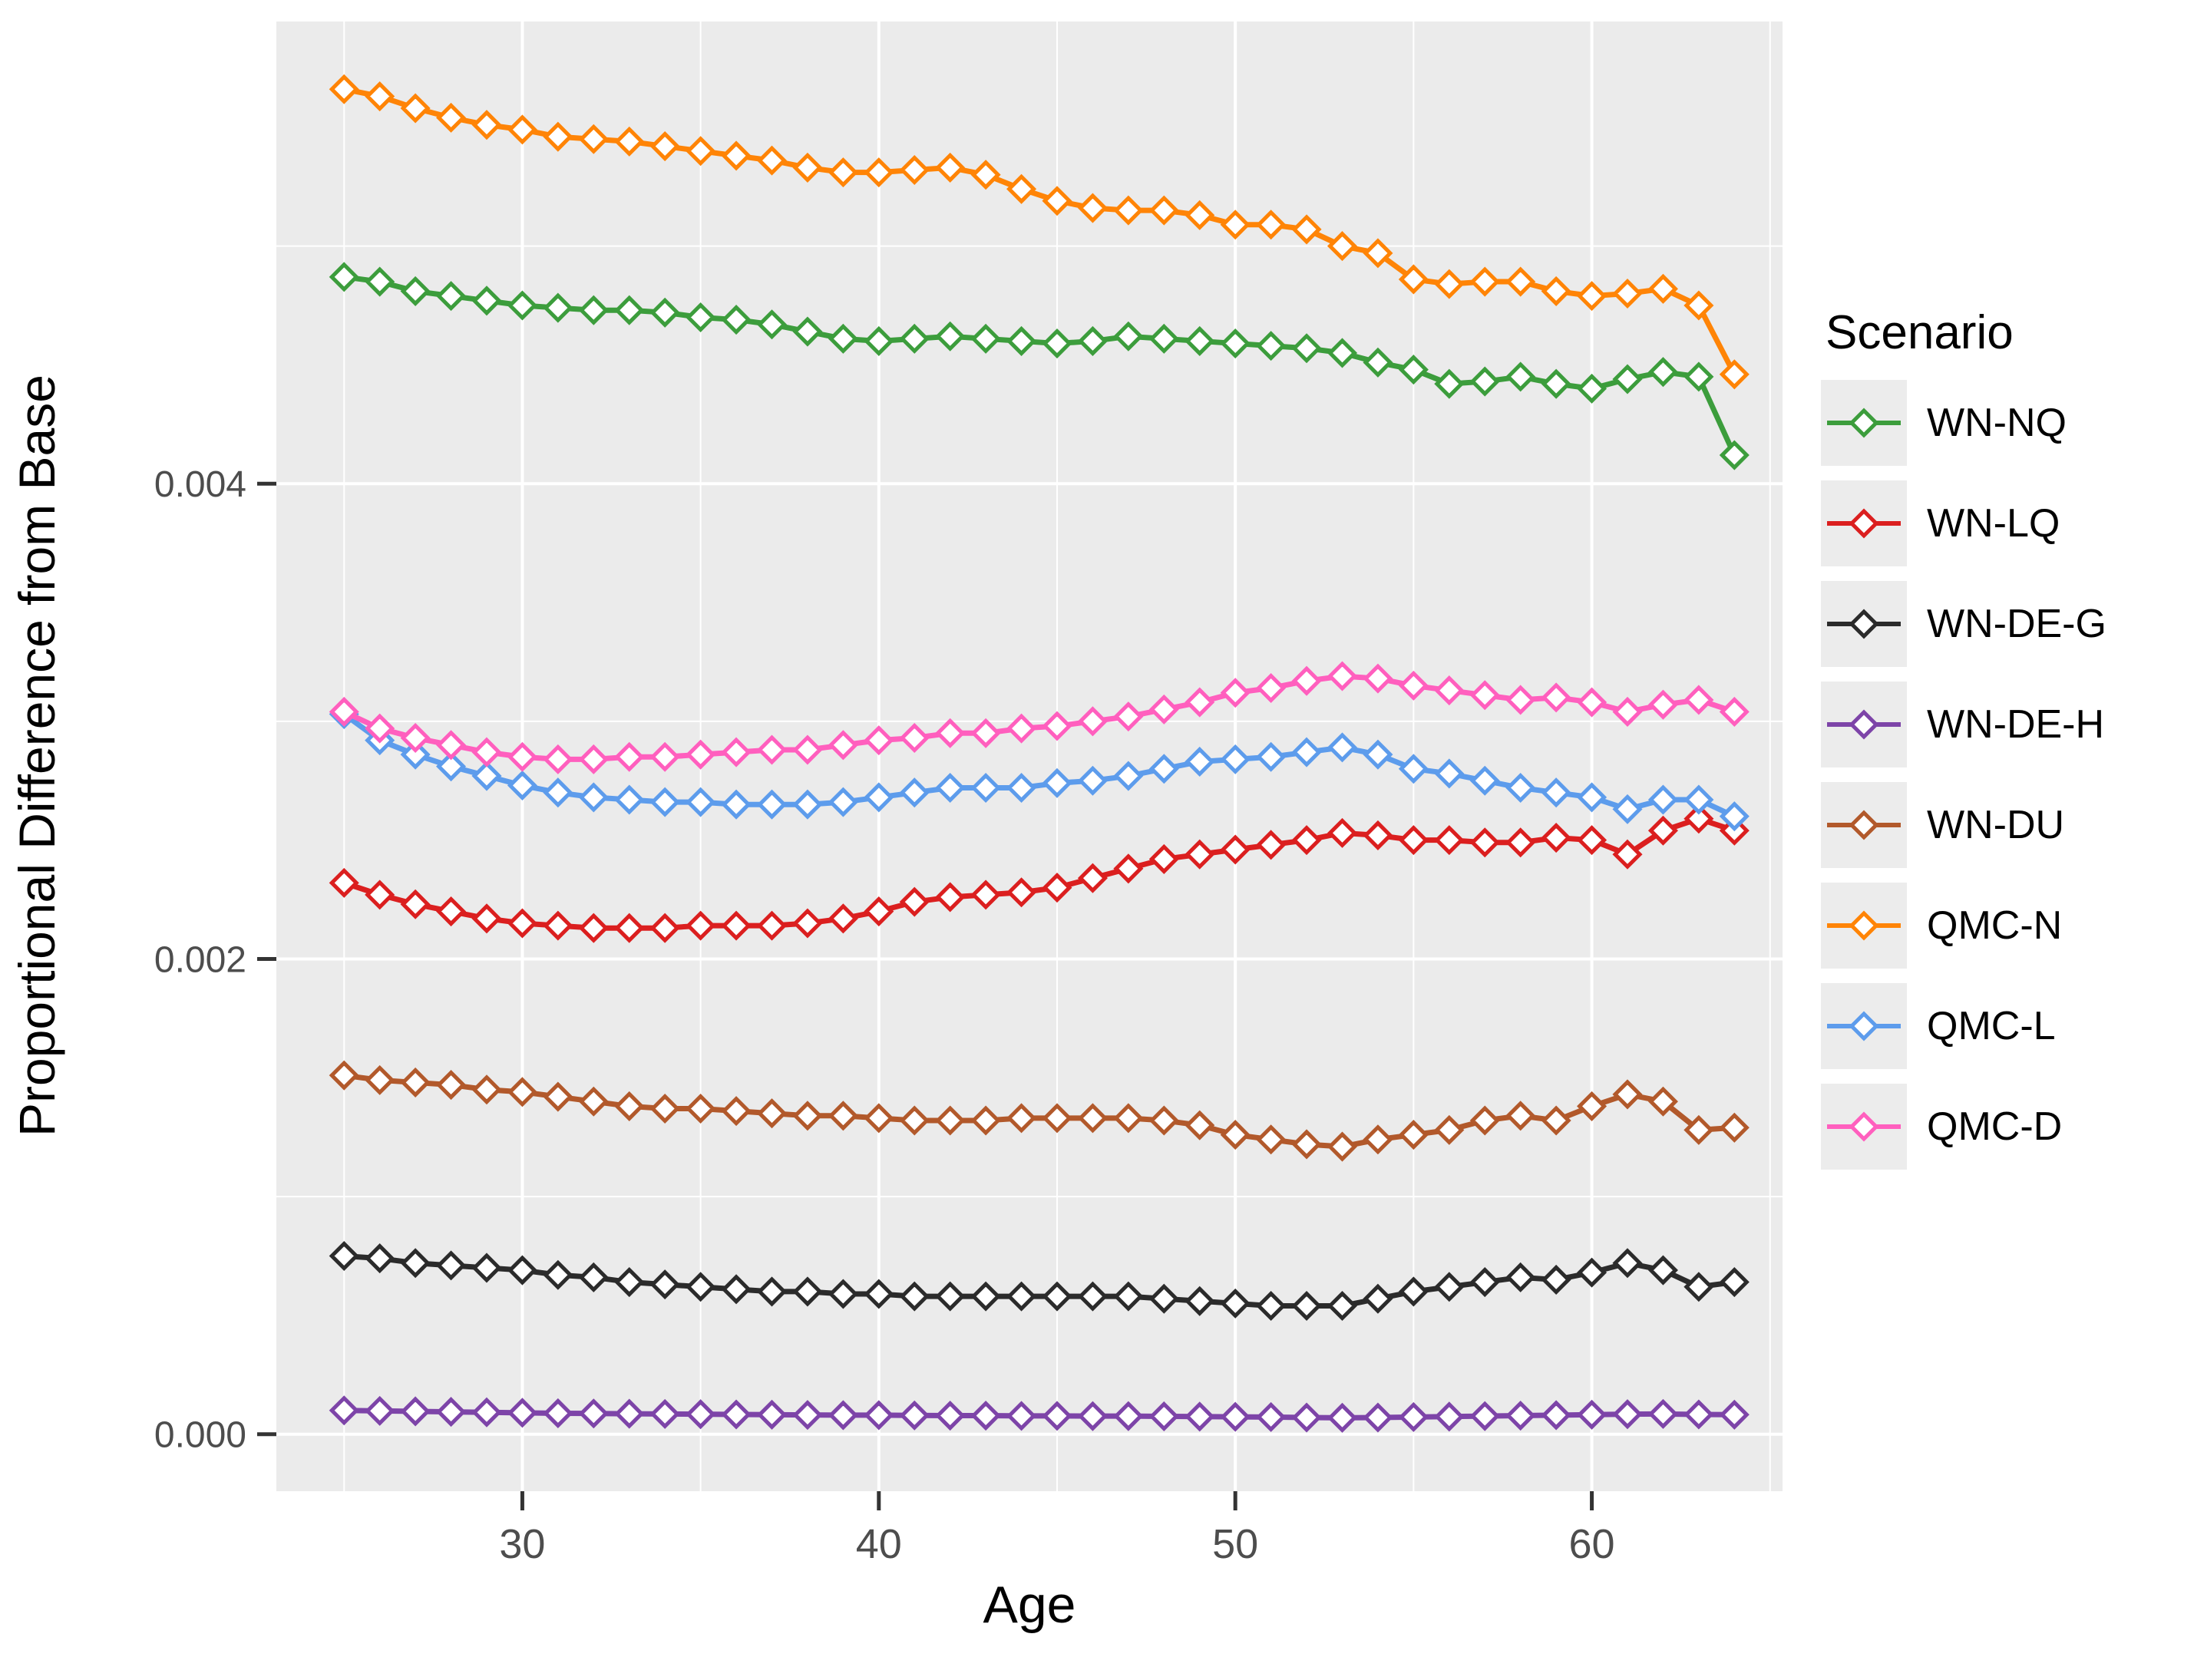 This screenshot has width=2194, height=1680. Describe the element at coordinates (1592, 1544) in the screenshot. I see `x-tick-label: 60` at that location.